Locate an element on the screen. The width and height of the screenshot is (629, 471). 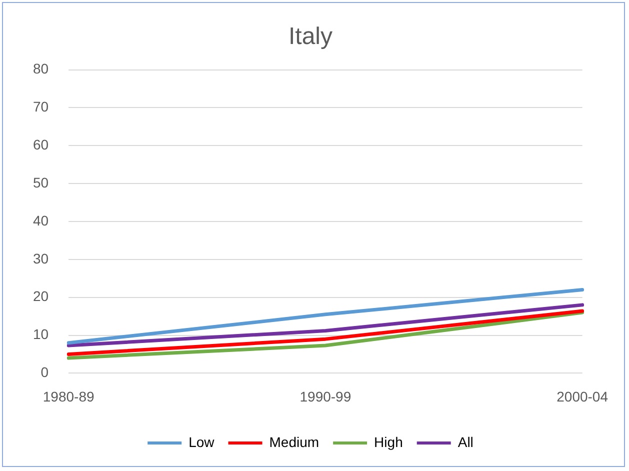
y-tick-label: 40 is located at coordinates (40, 220).